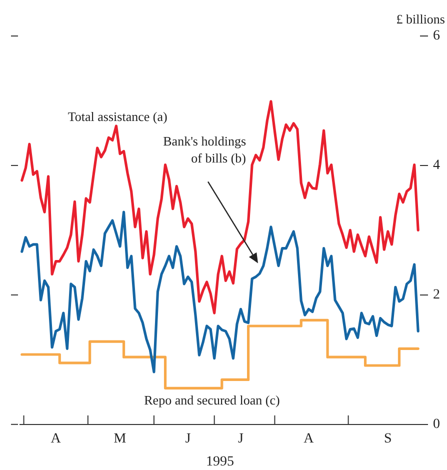  I want to click on text: Bank's holdings of bills (b), so click(204, 150).